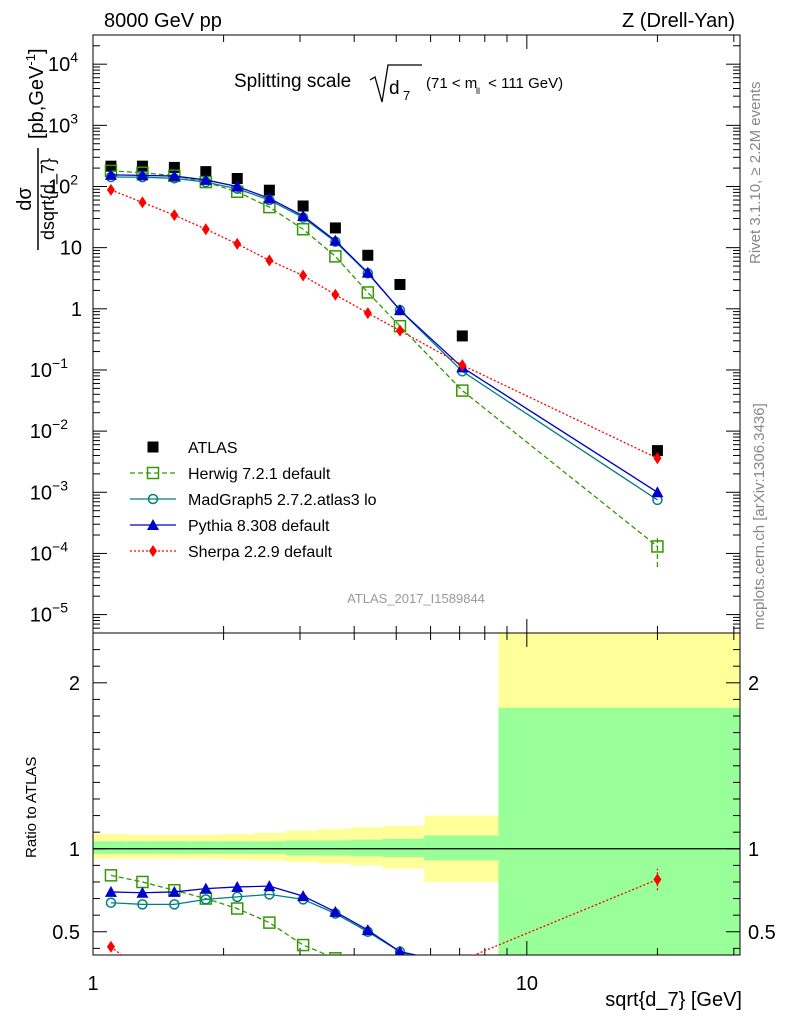  I want to click on y-tick-label: 10³, so click(63, 123).